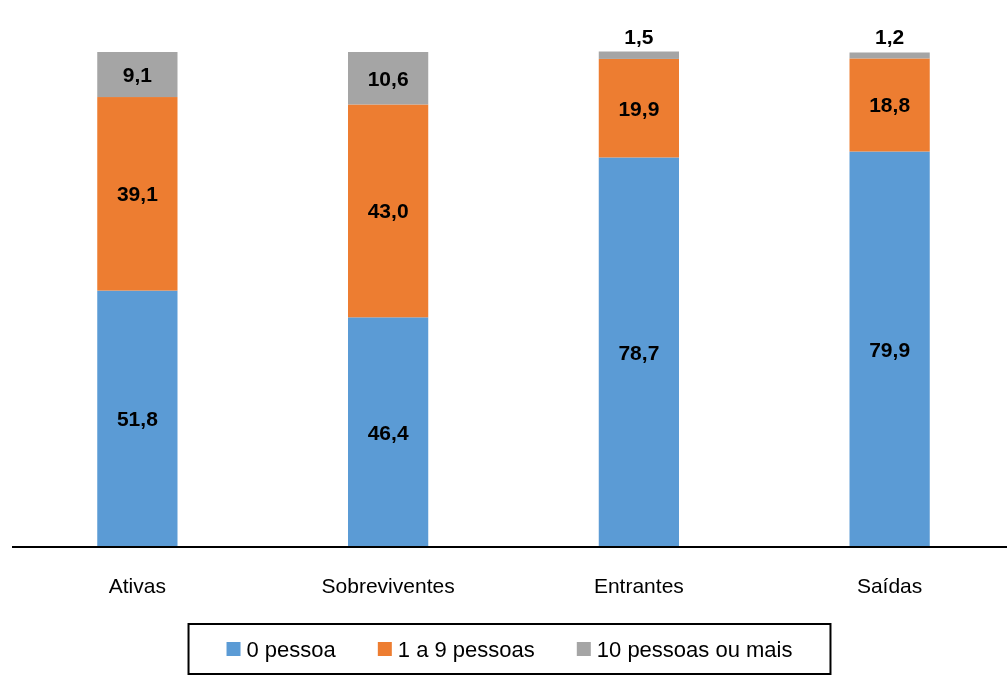 The height and width of the screenshot is (676, 1007). What do you see at coordinates (889, 585) in the screenshot?
I see `x-tick-label: Saídas` at bounding box center [889, 585].